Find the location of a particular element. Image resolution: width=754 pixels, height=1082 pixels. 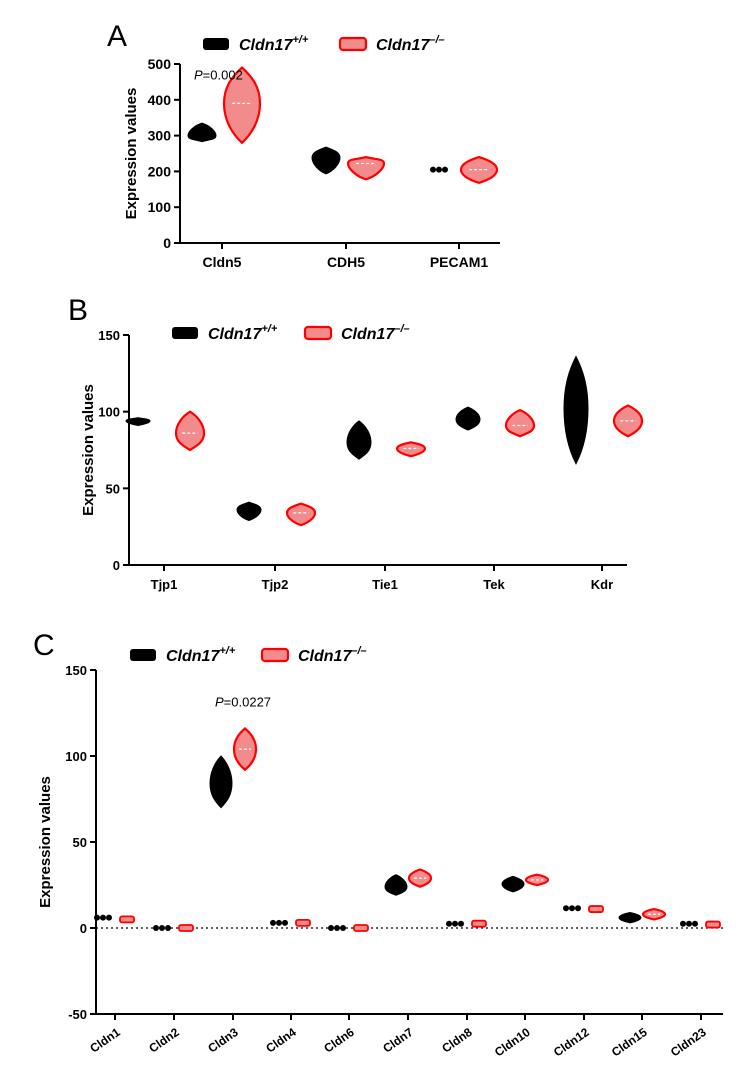

x-tick-label: Cldn3 is located at coordinates (223, 1040).